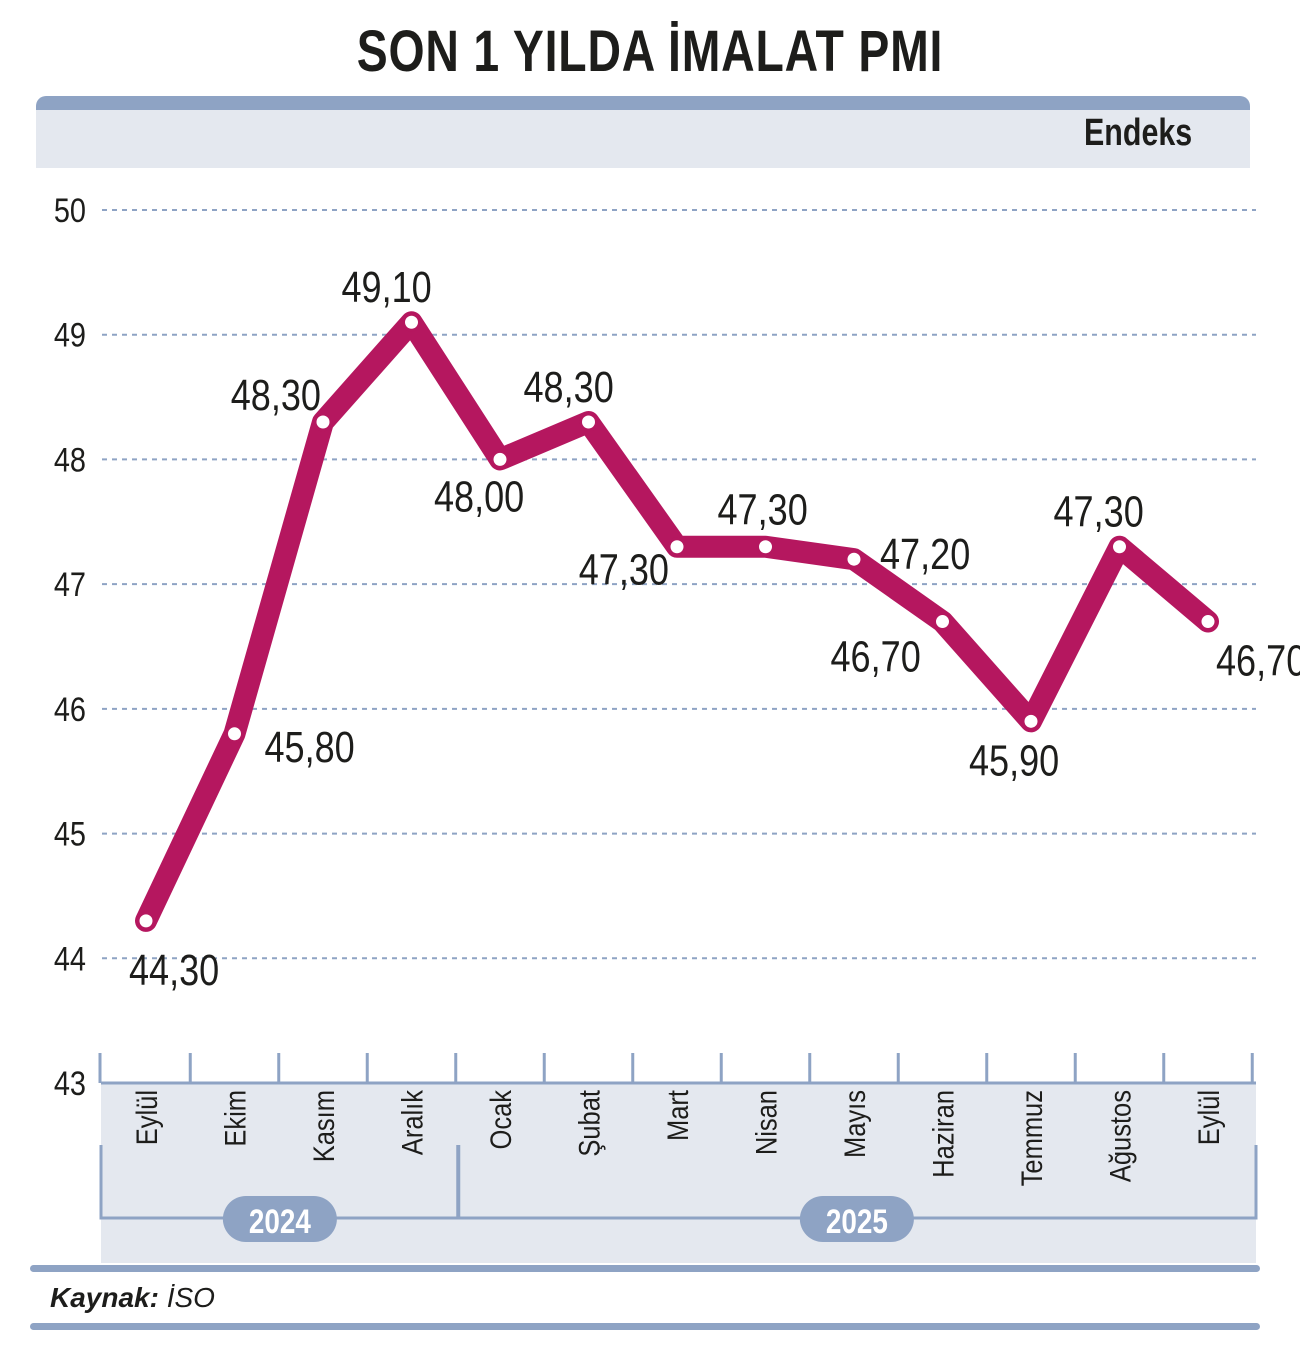 This screenshot has width=1300, height=1367. I want to click on x-tick-label: Mayıs, so click(854, 1124).